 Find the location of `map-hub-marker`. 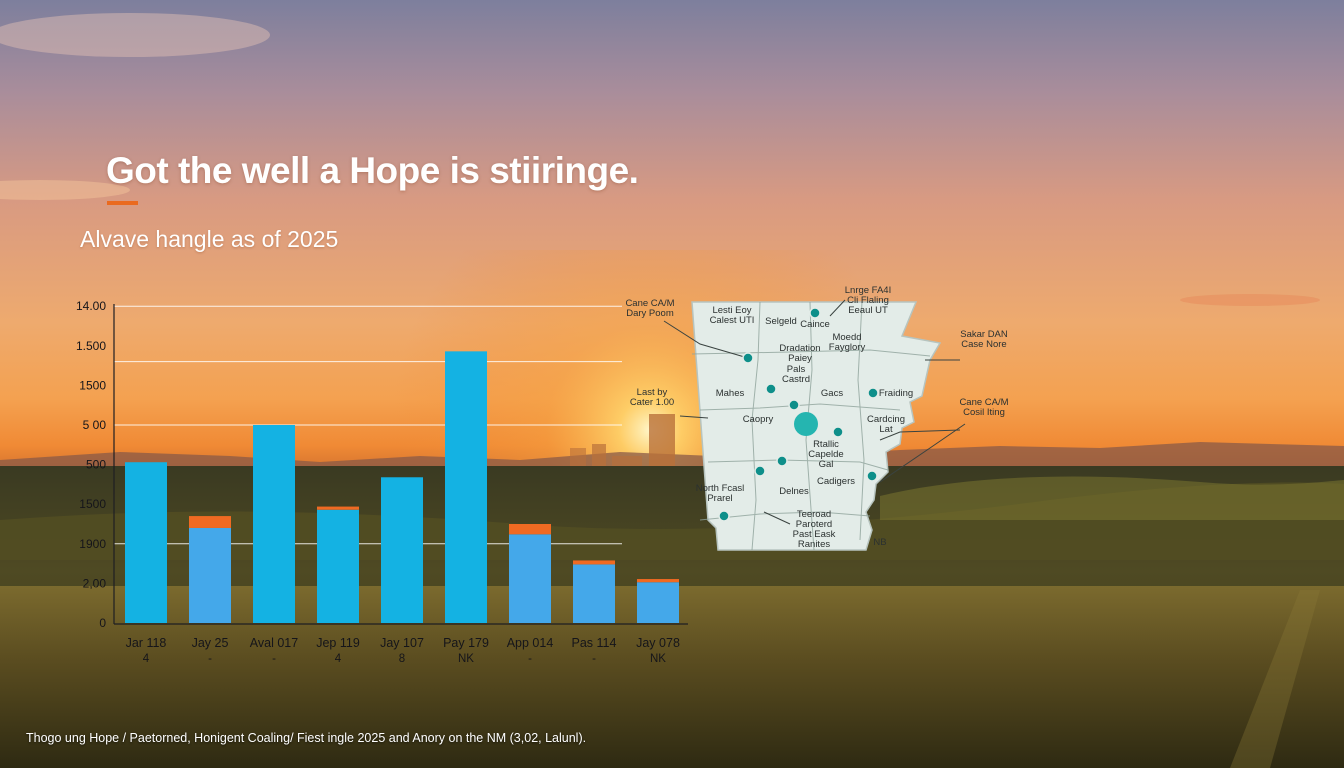

map-hub-marker is located at coordinates (806, 424).